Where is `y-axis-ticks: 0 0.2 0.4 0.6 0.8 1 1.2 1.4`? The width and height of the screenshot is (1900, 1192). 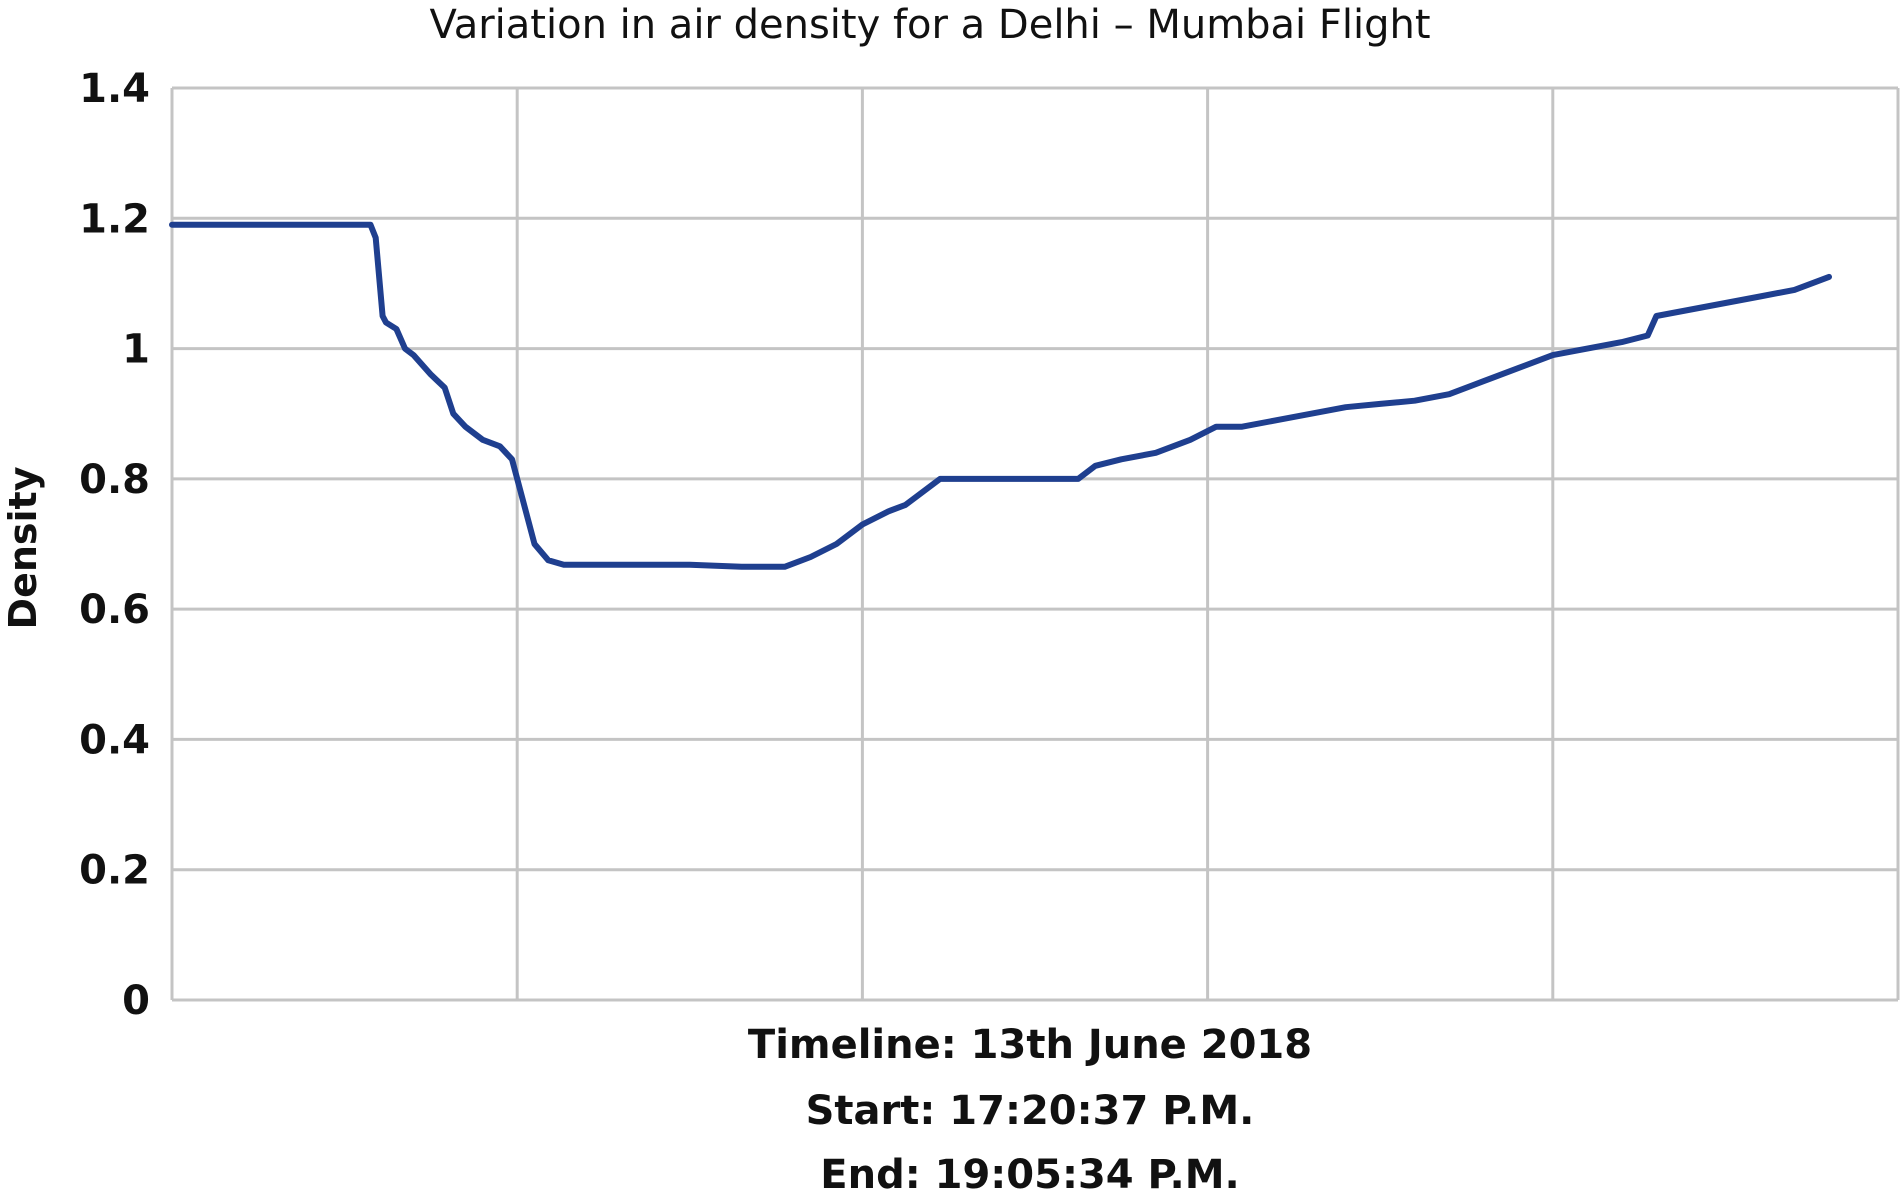
y-axis-ticks: 0 0.2 0.4 0.6 0.8 1 1.2 1.4 is located at coordinates (114, 545).